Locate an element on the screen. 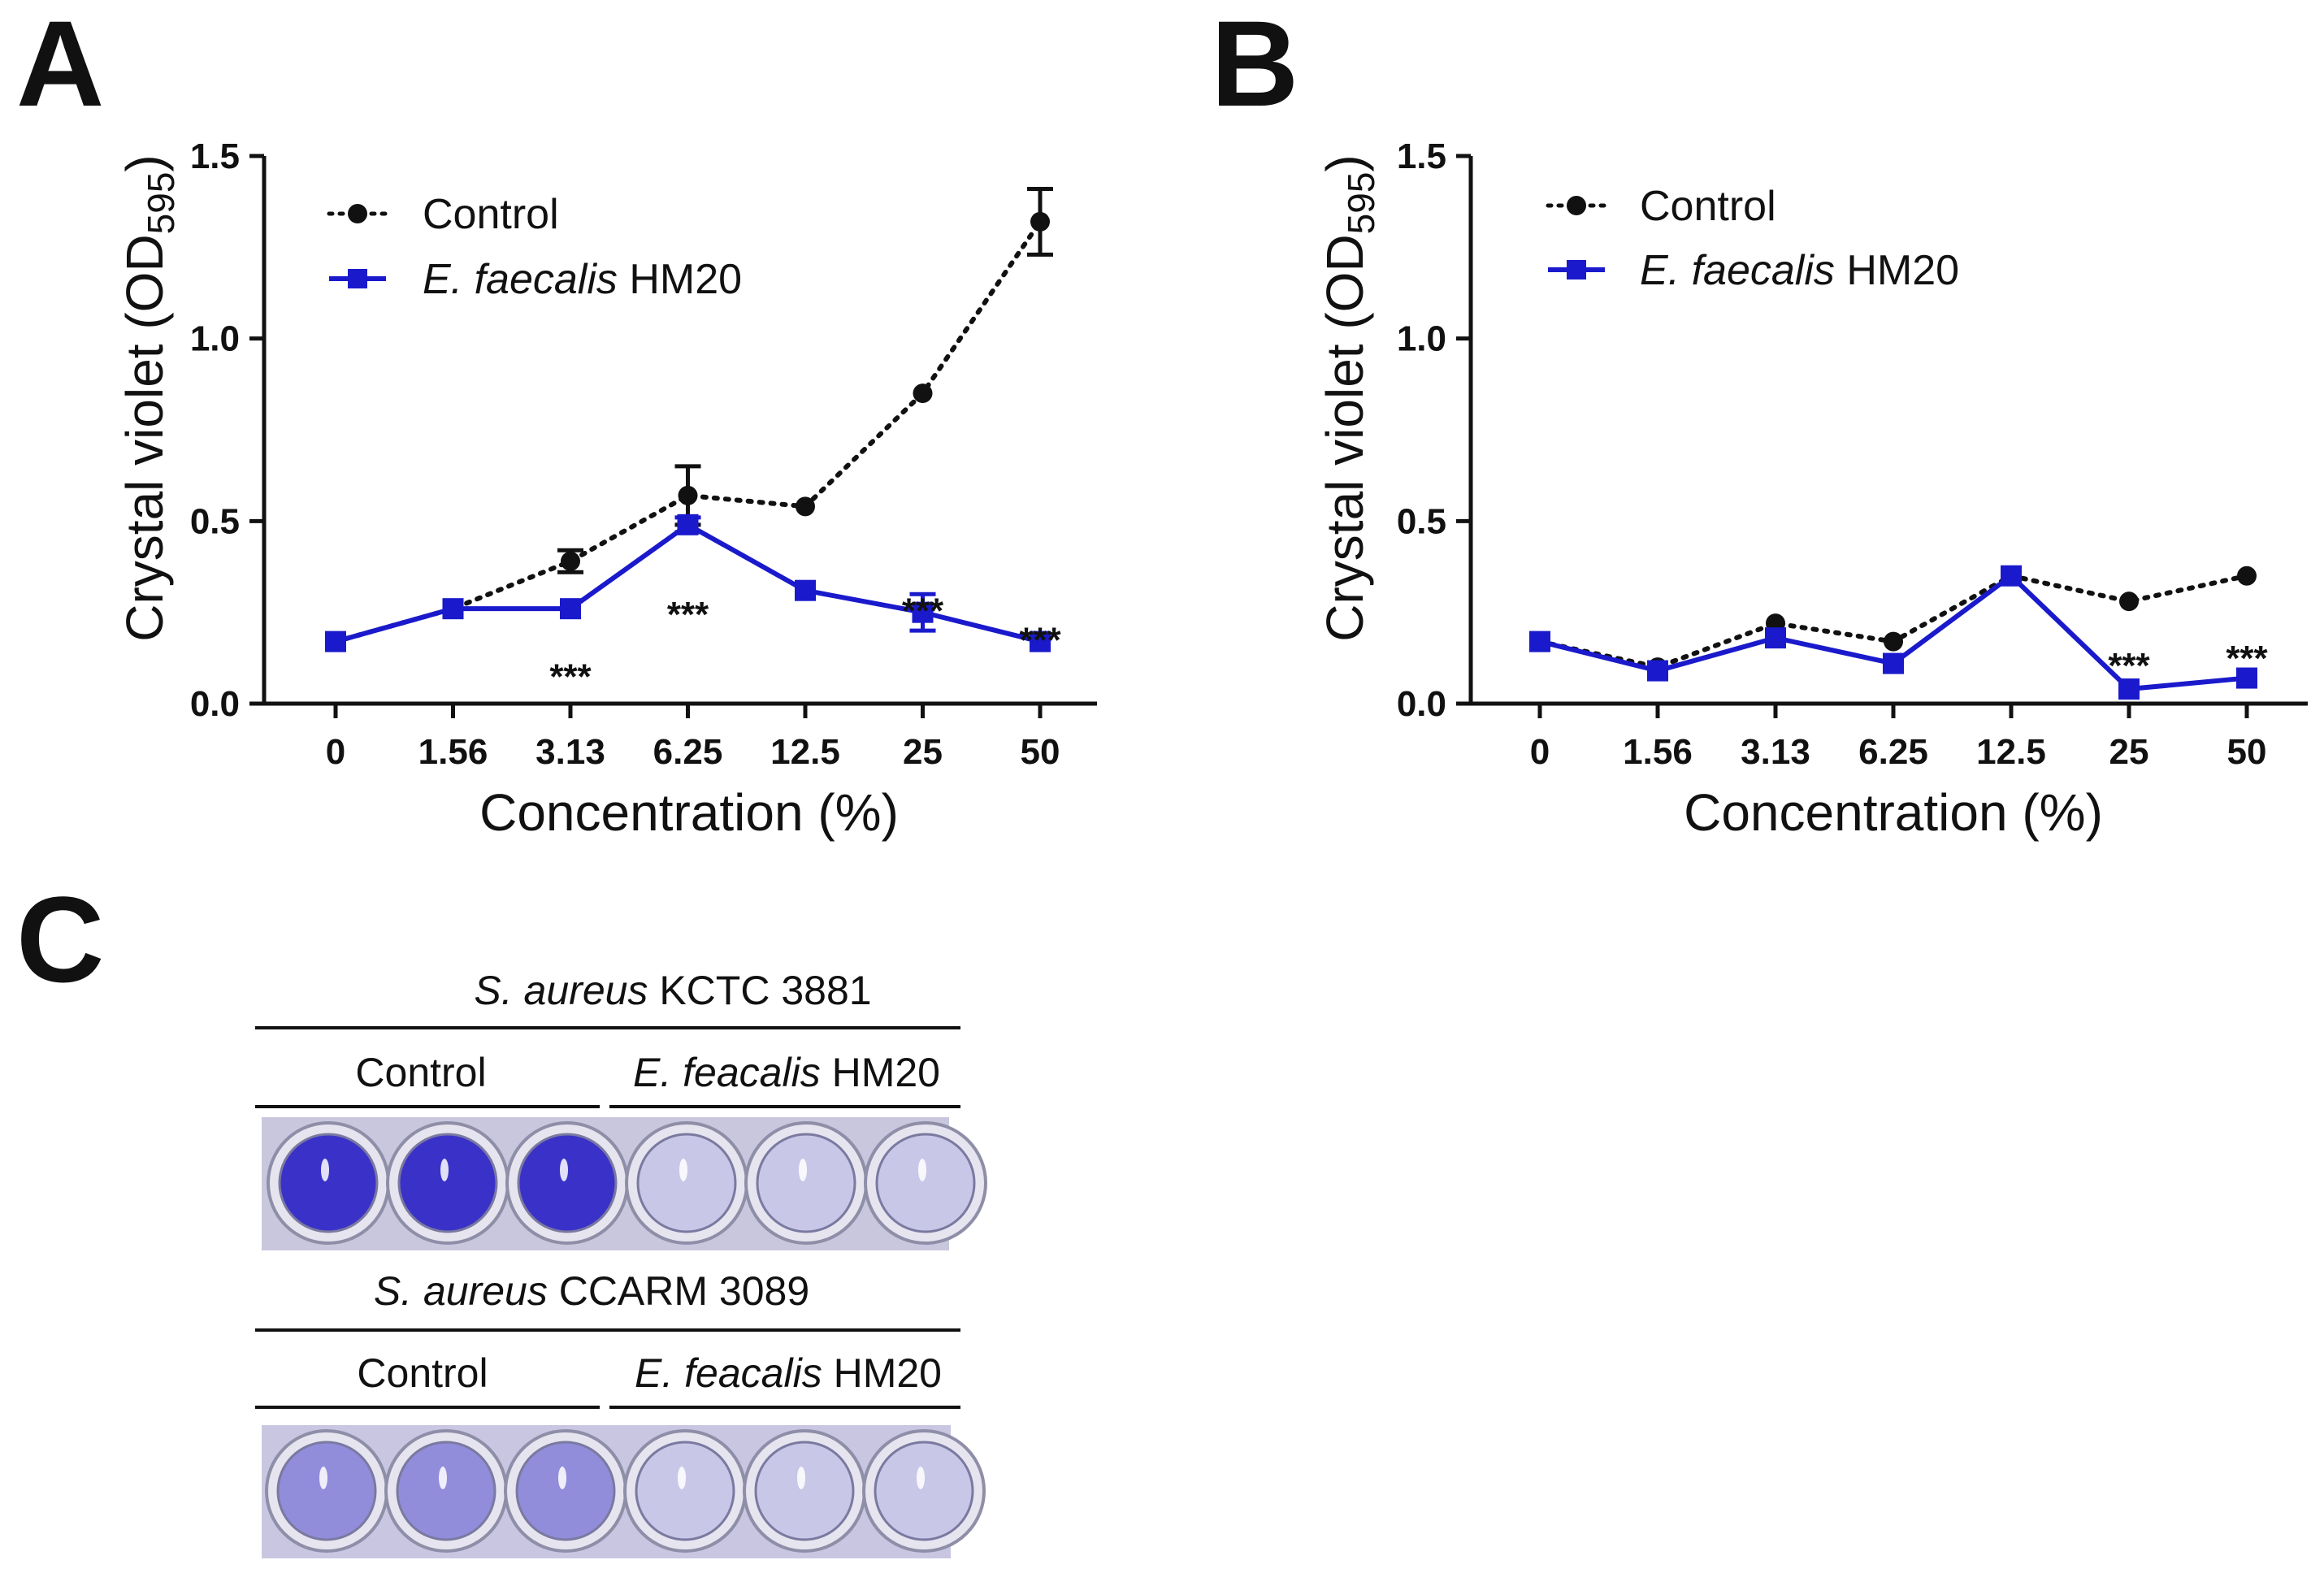 Image resolution: width=2324 pixels, height=1573 pixels. panel-b-letter: B is located at coordinates (1255, 66).